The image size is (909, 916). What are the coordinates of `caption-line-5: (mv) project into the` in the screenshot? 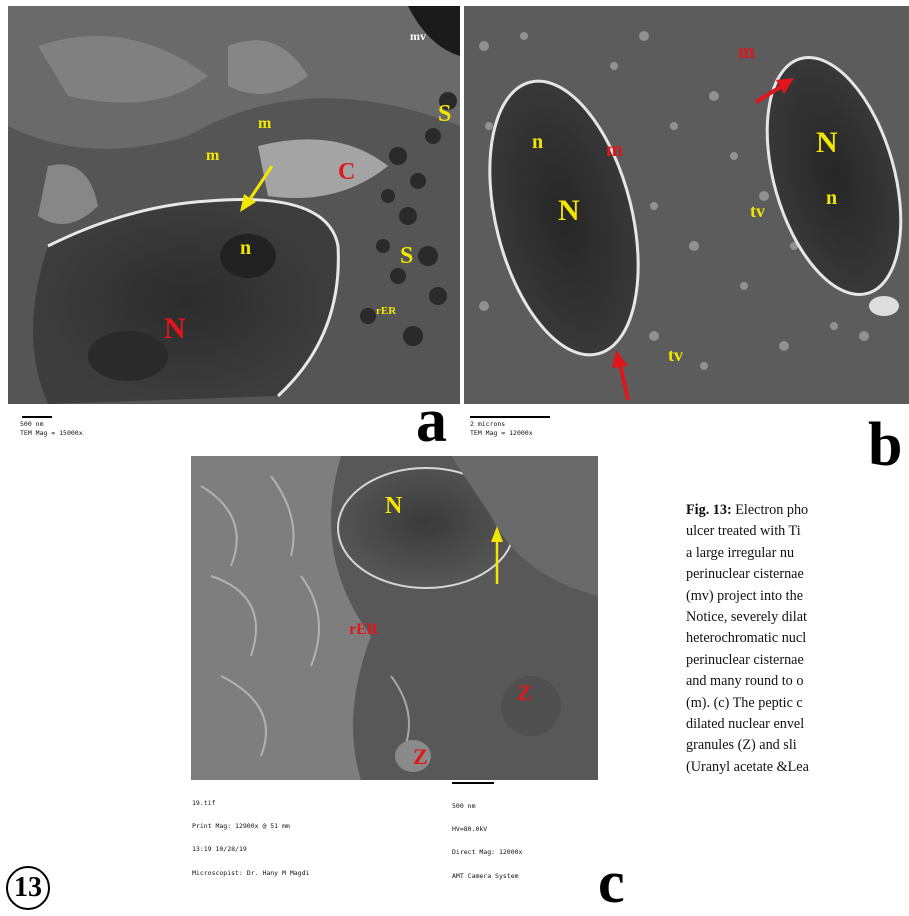 It's located at (745, 595).